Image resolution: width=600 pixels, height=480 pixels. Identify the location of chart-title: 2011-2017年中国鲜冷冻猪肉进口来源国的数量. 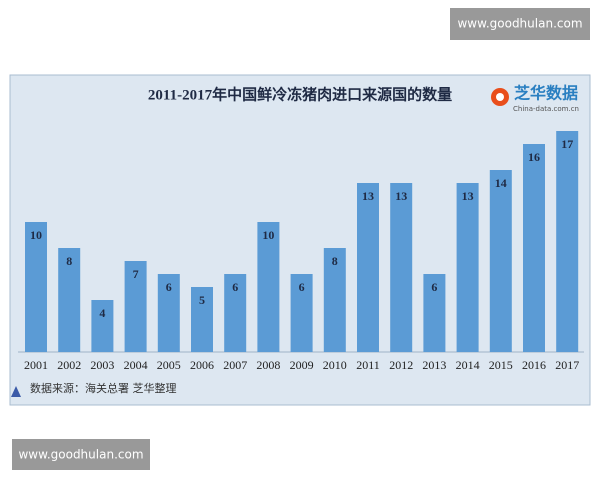
(300, 94).